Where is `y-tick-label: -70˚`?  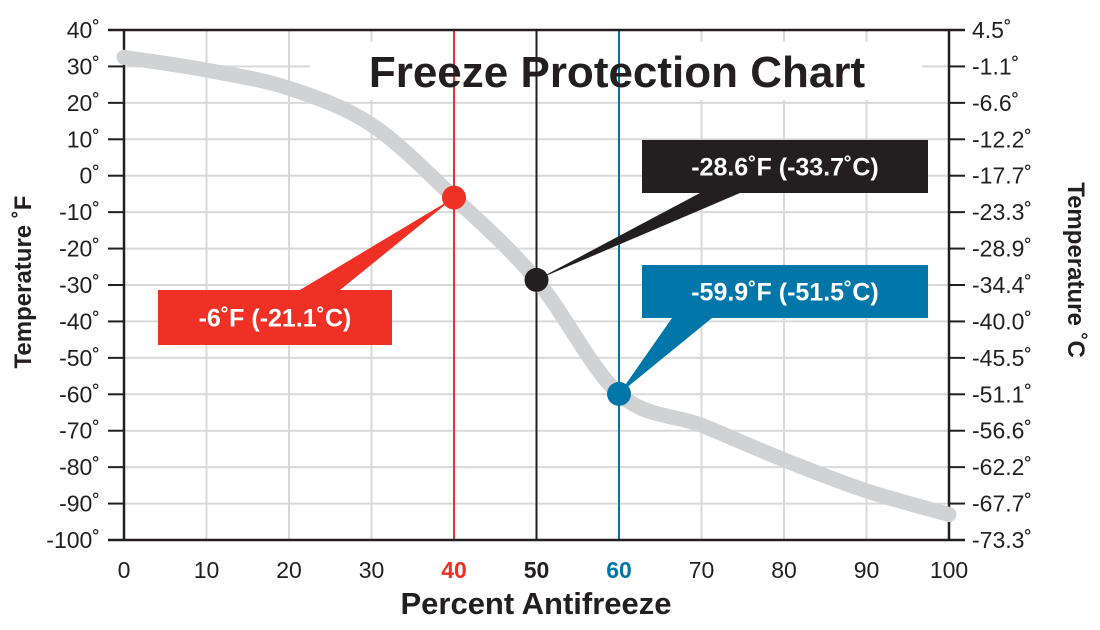 y-tick-label: -70˚ is located at coordinates (79, 431).